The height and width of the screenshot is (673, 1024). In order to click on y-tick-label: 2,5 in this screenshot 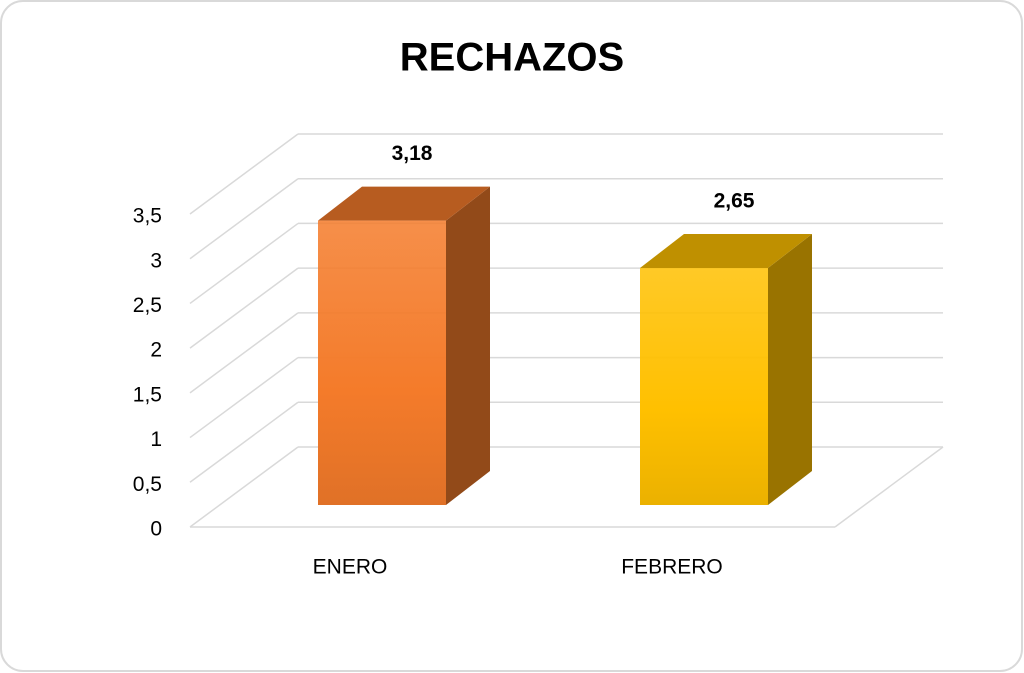, I will do `click(147, 305)`.